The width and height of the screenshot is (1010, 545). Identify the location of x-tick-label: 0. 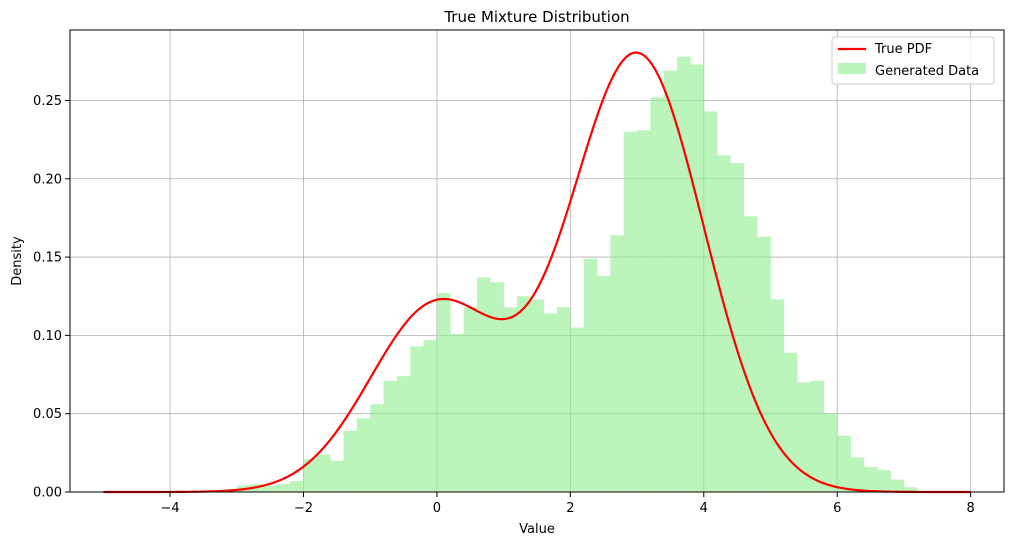
(437, 508).